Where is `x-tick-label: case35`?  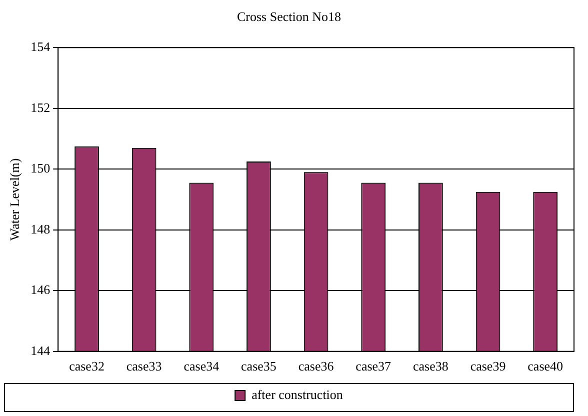
x-tick-label: case35 is located at coordinates (258, 366).